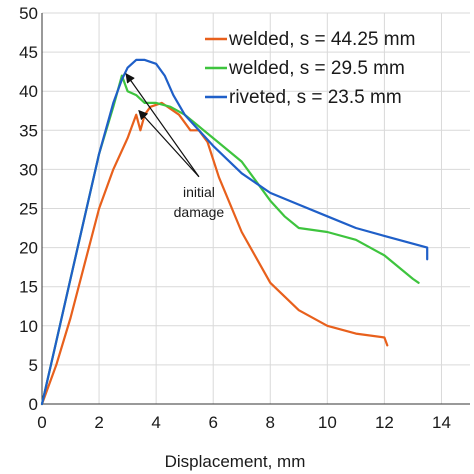  I want to click on y-tick-label: 30, so click(28, 169).